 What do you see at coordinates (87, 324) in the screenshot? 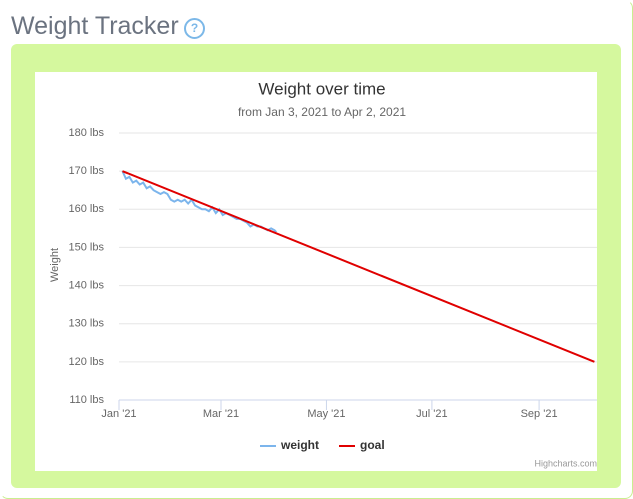
I see `y-tick-label: 130 lbs` at bounding box center [87, 324].